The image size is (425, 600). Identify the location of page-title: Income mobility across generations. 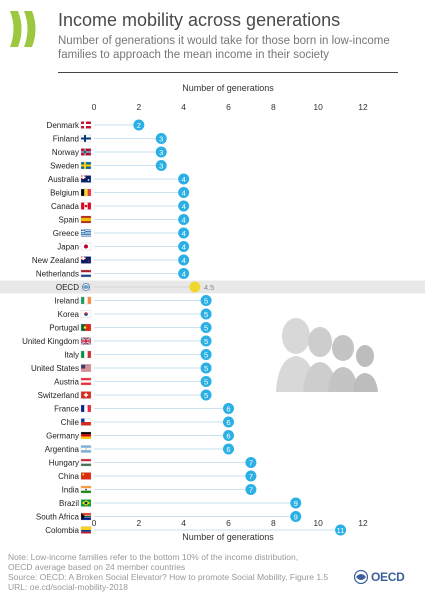
(199, 20).